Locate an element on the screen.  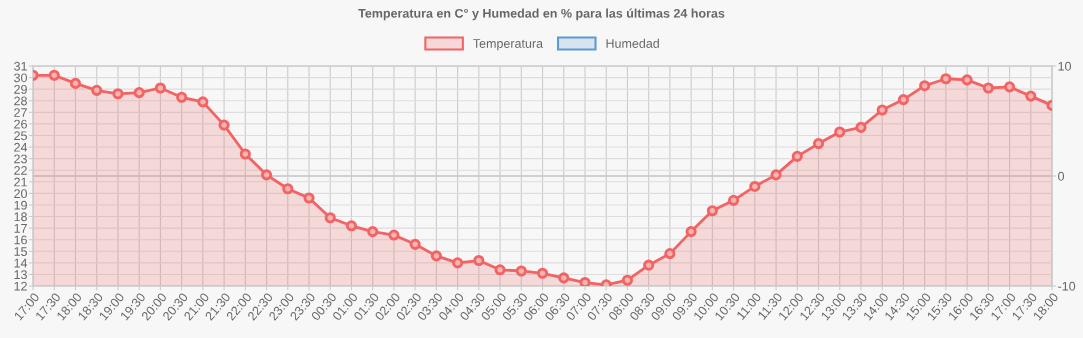
y-tick-label: 25 is located at coordinates (20, 136).